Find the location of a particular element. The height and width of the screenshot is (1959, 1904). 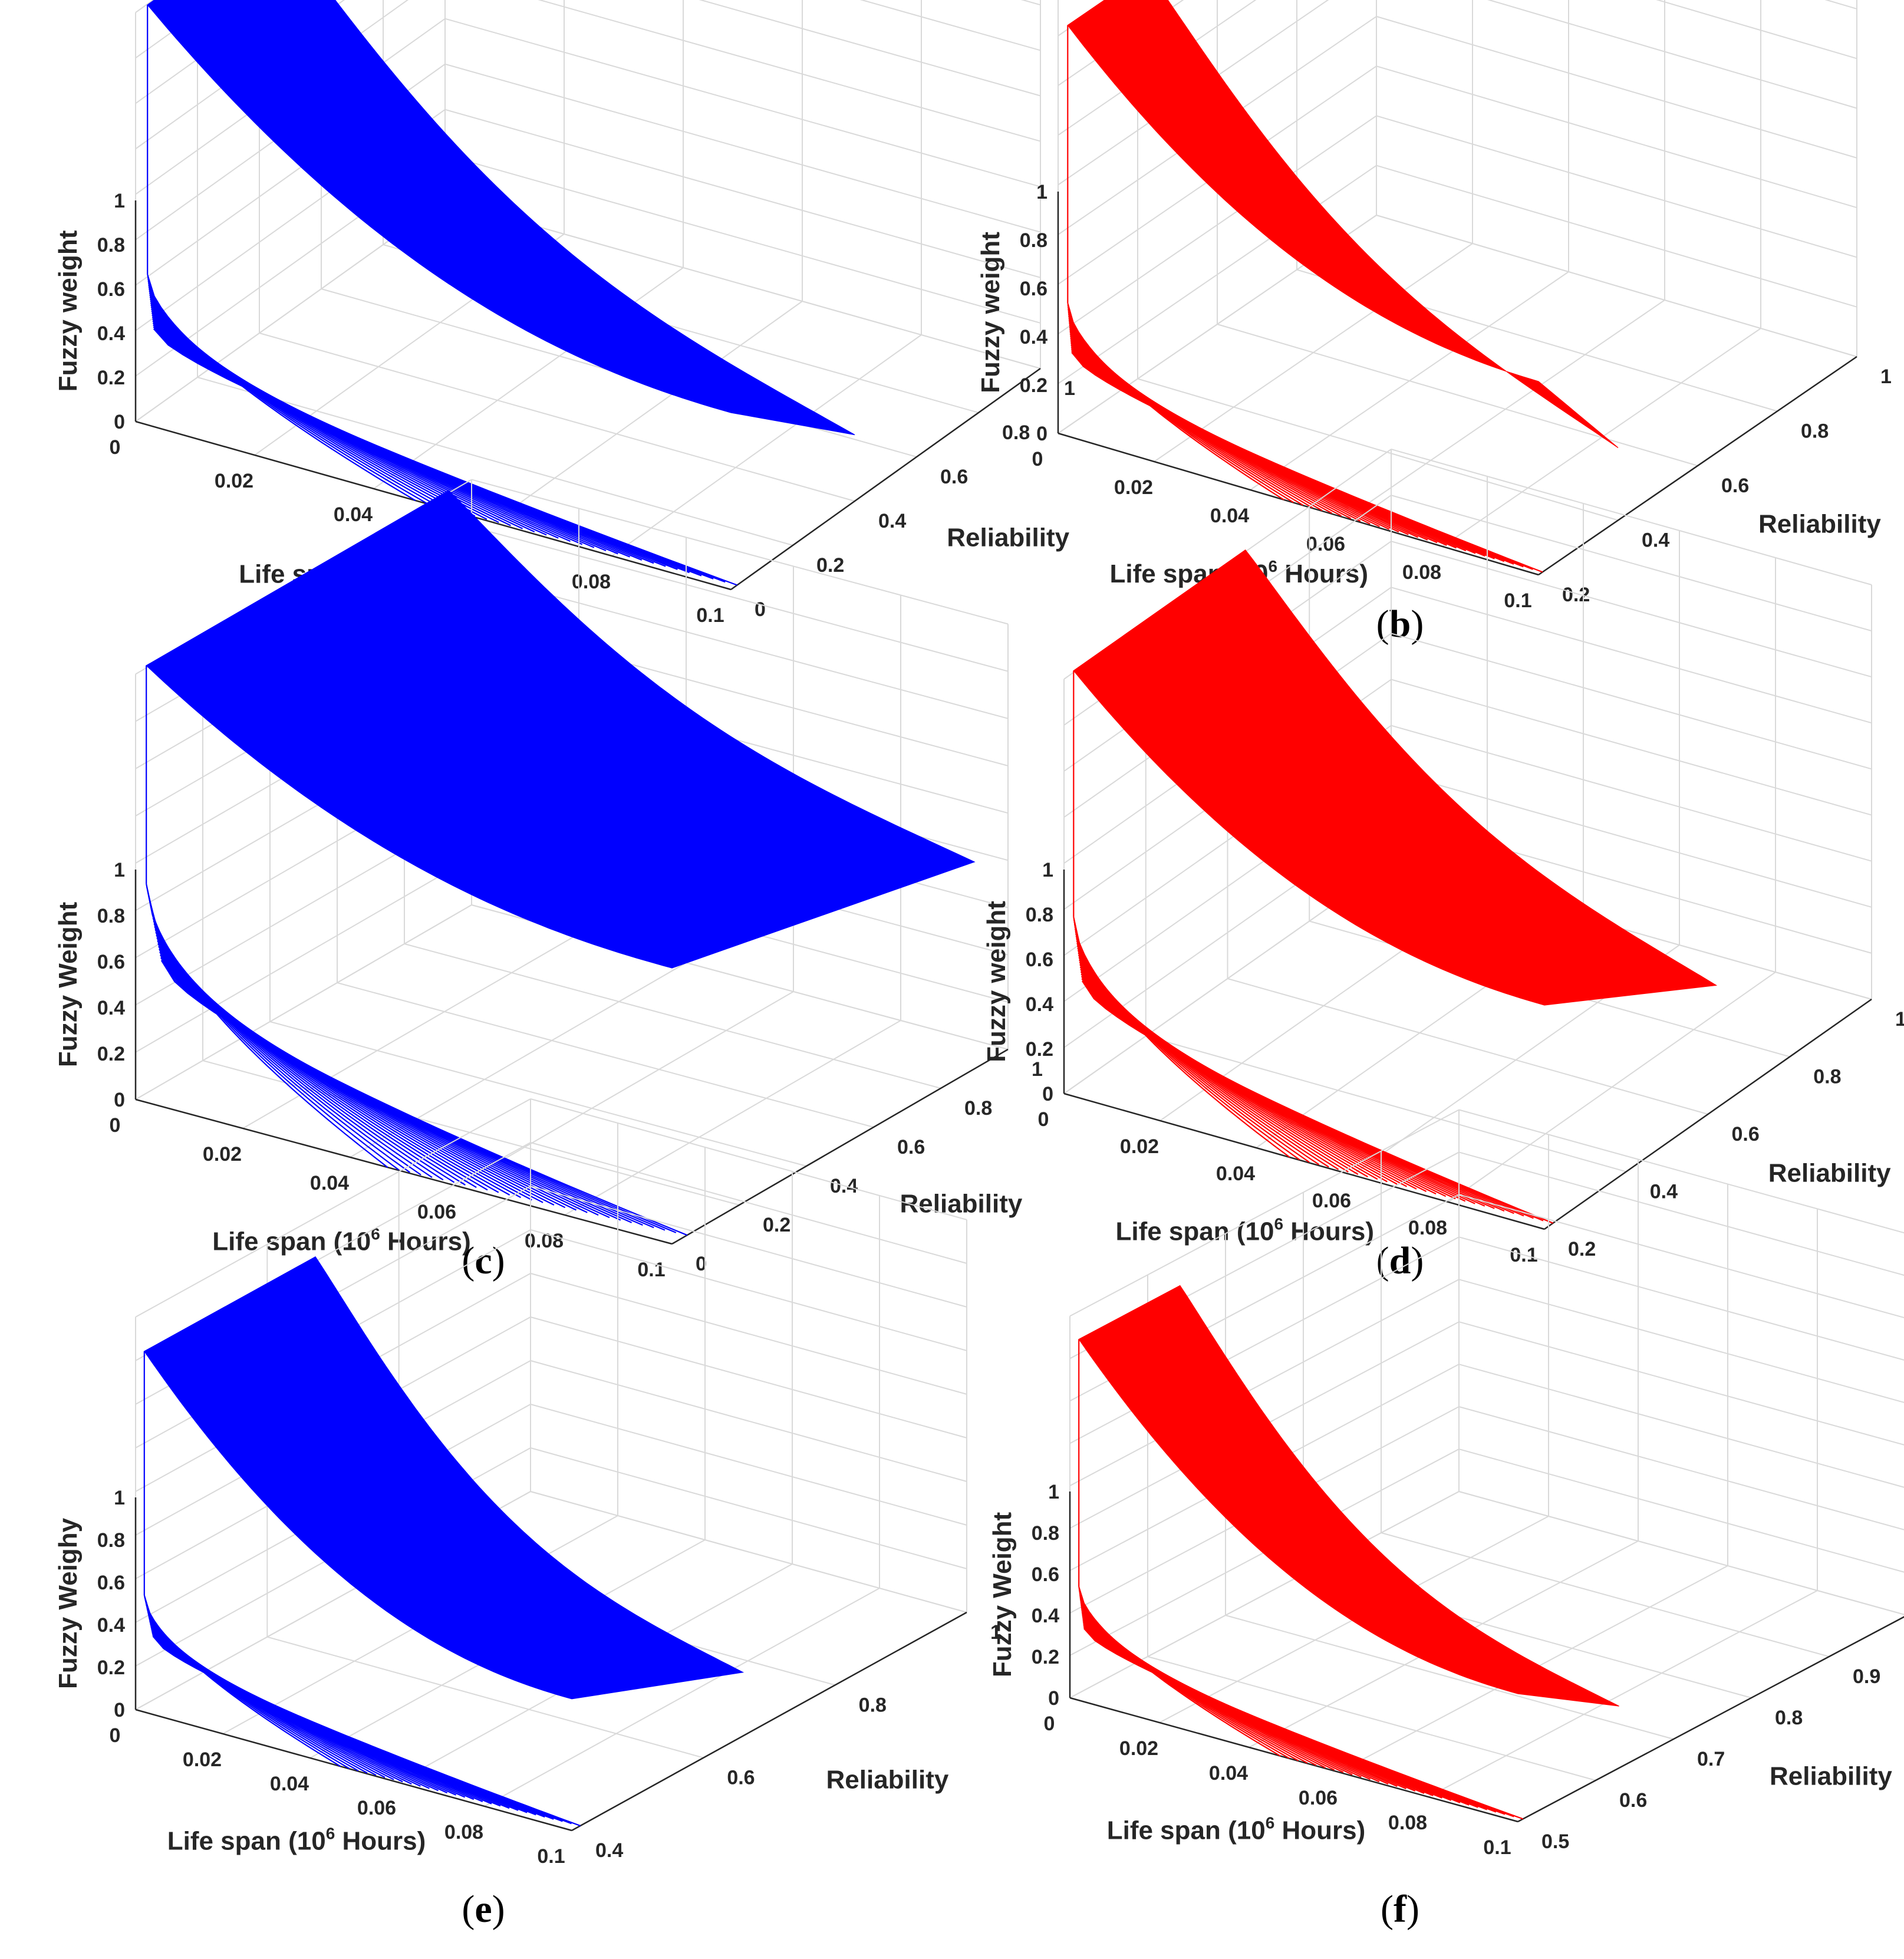

axes is located at coordinates (550, 1664).